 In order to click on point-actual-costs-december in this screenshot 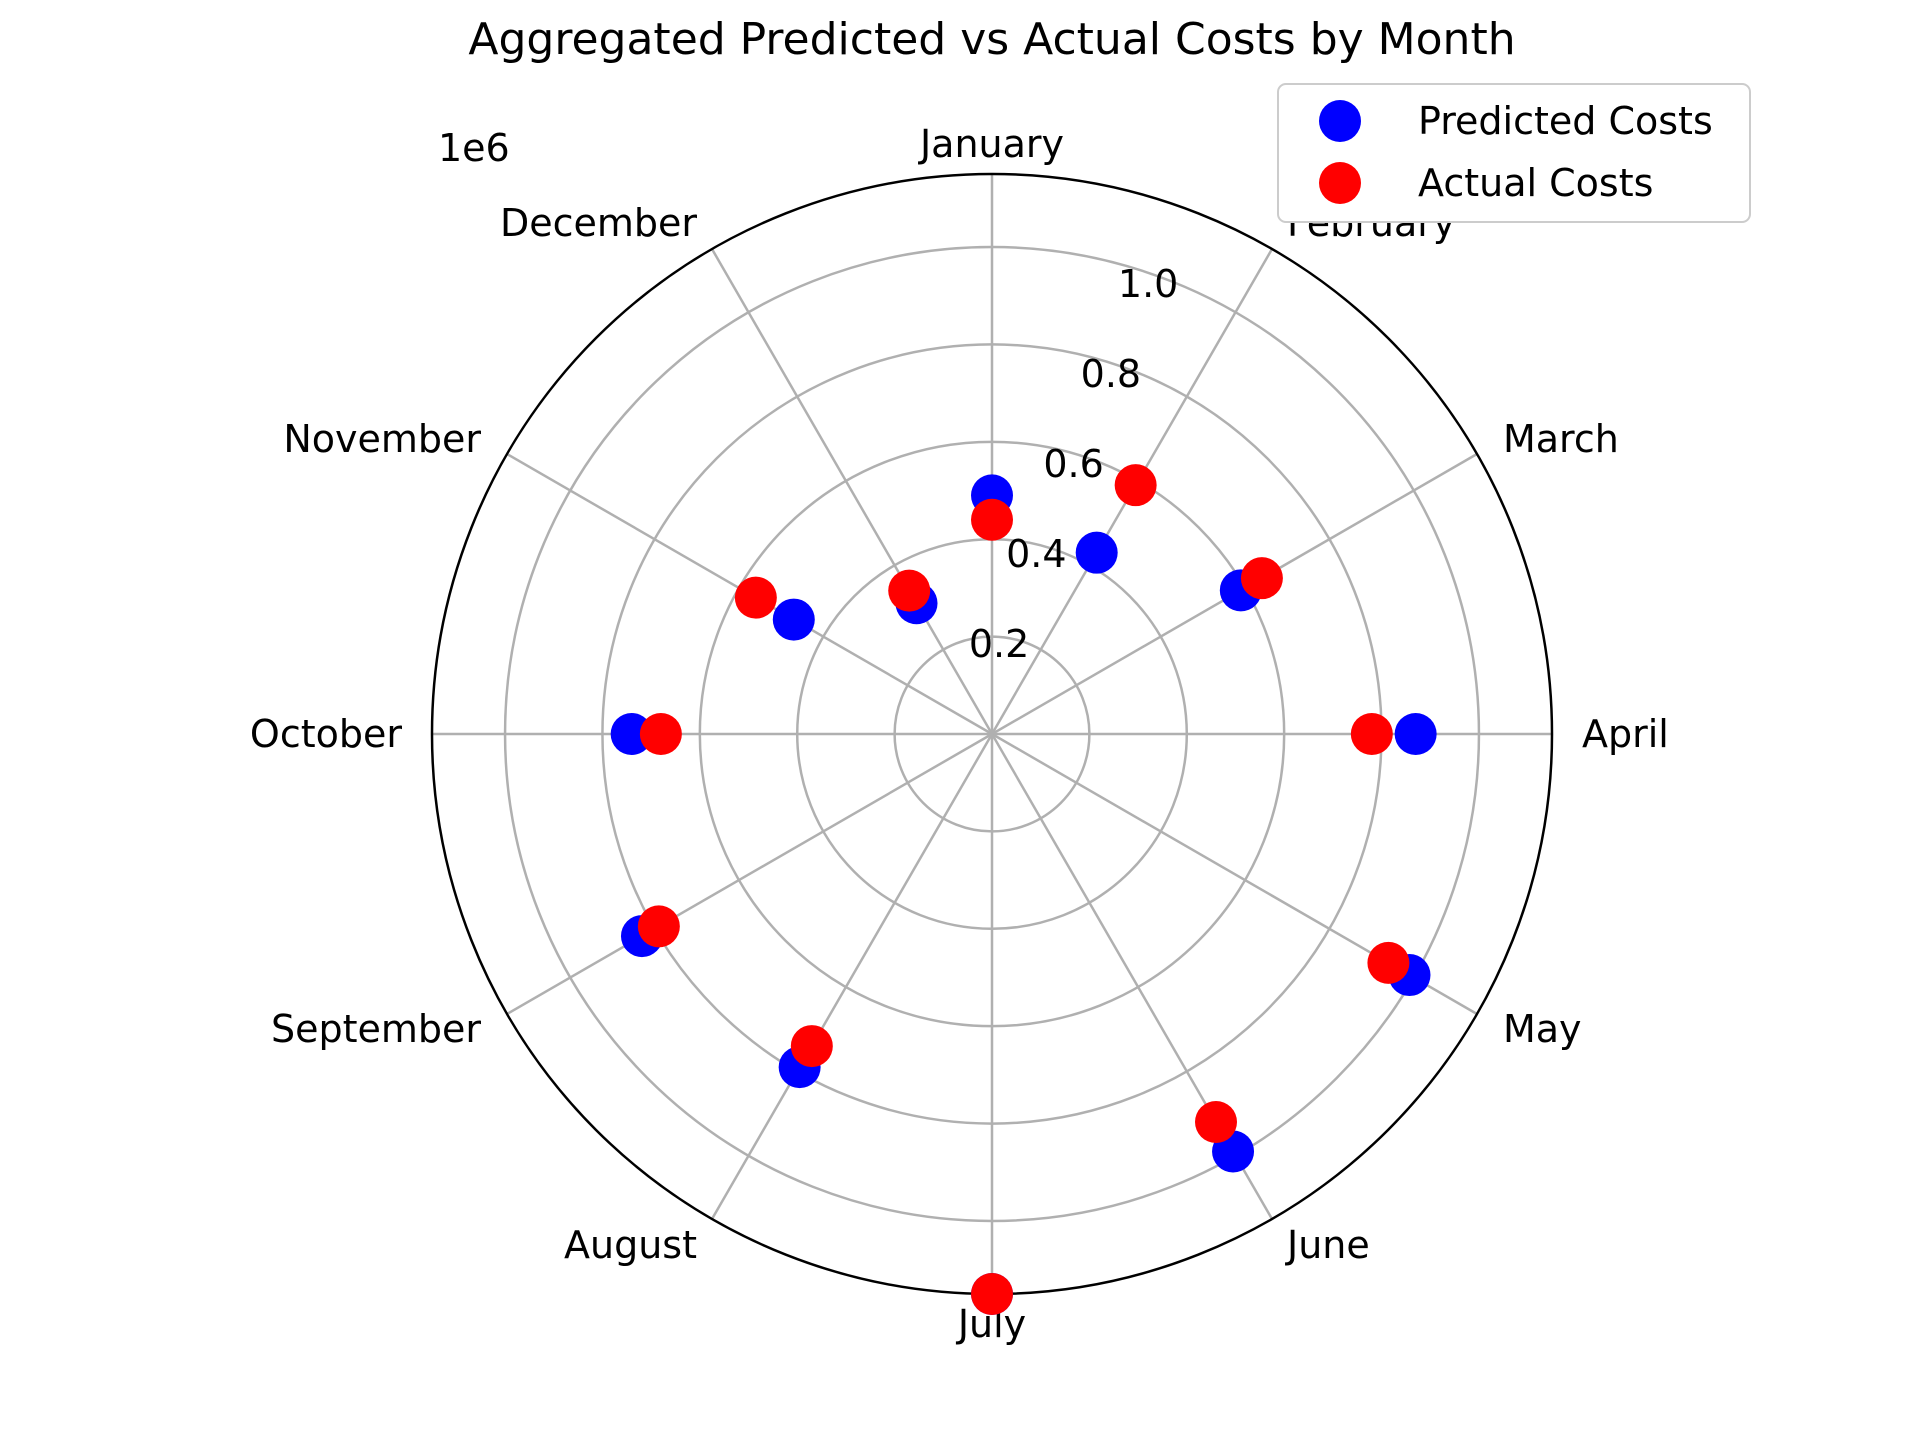, I will do `click(909, 590)`.